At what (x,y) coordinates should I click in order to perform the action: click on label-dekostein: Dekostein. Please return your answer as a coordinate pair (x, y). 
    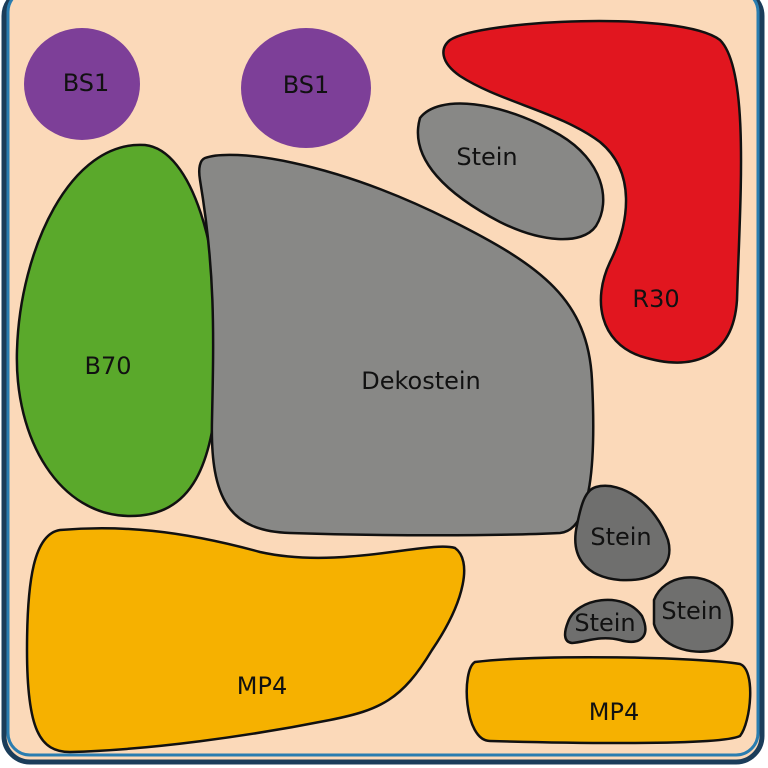
    Looking at the image, I should click on (421, 381).